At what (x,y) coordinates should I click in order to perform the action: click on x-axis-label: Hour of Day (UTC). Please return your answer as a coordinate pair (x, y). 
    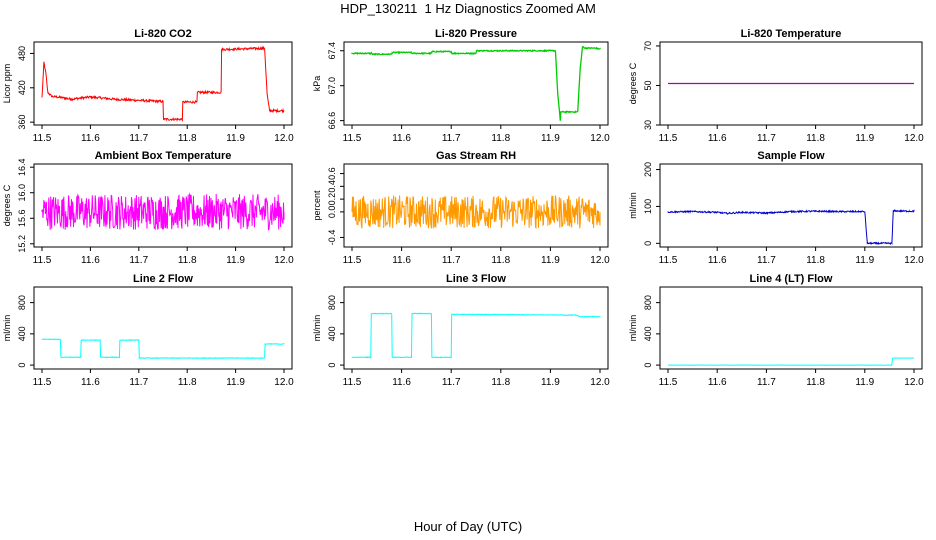
    Looking at the image, I should click on (468, 526).